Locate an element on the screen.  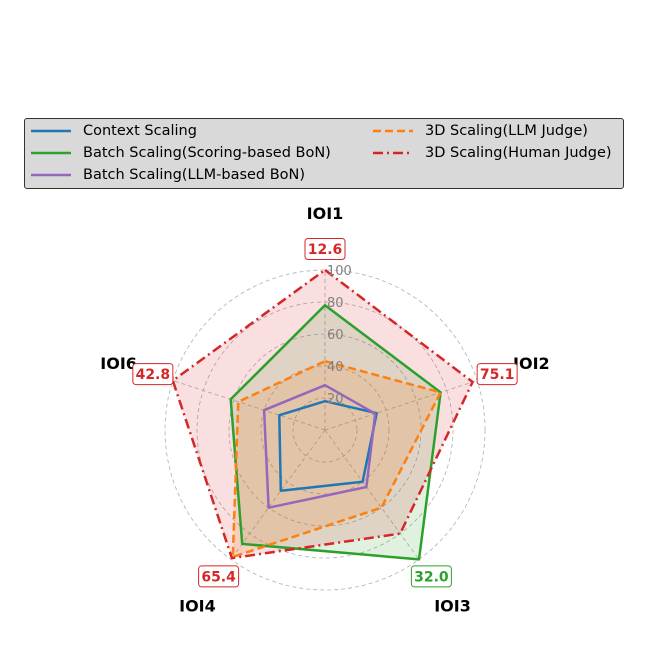
legend-swatch-context-scaling is located at coordinates (51, 131).